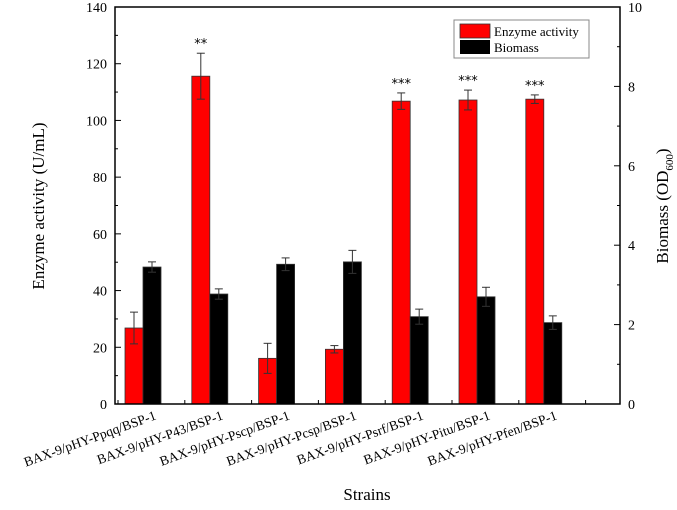 This screenshot has height=510, width=677. What do you see at coordinates (366, 494) in the screenshot?
I see `x-axis-label: Strains` at bounding box center [366, 494].